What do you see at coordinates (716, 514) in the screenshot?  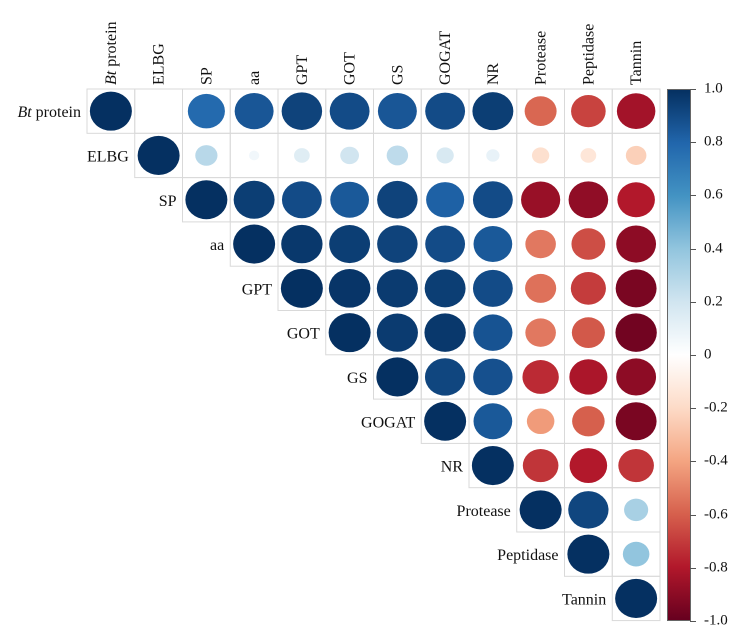 I see `colorbar-tick-label: -0.6` at bounding box center [716, 514].